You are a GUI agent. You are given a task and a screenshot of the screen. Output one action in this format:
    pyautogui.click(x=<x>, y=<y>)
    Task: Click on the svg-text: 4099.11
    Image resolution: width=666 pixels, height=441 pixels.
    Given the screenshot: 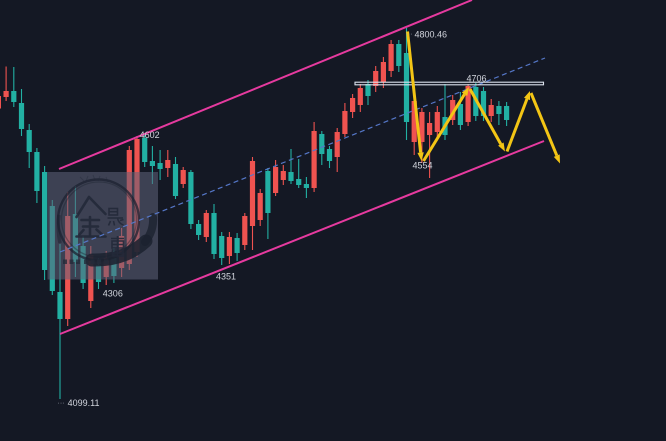 What is the action you would take?
    pyautogui.click(x=84, y=403)
    